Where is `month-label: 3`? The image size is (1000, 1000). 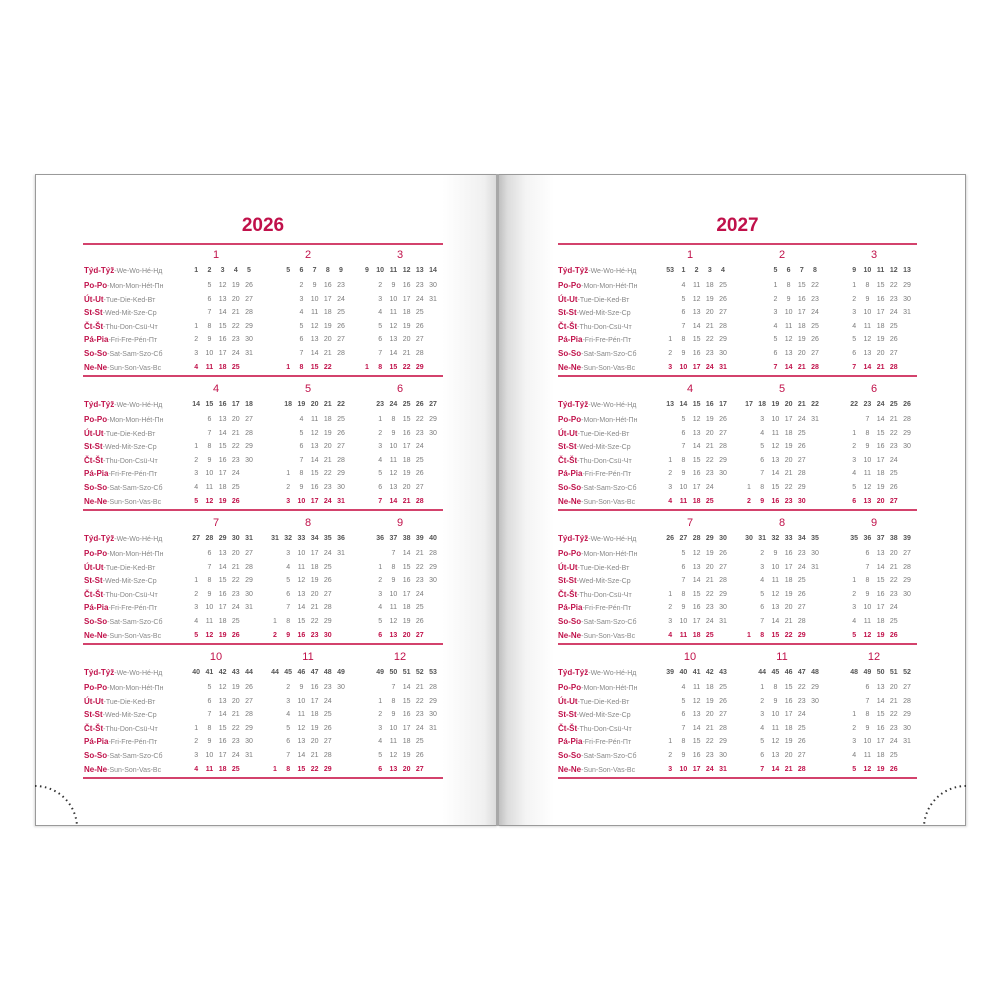 month-label: 3 is located at coordinates (400, 255).